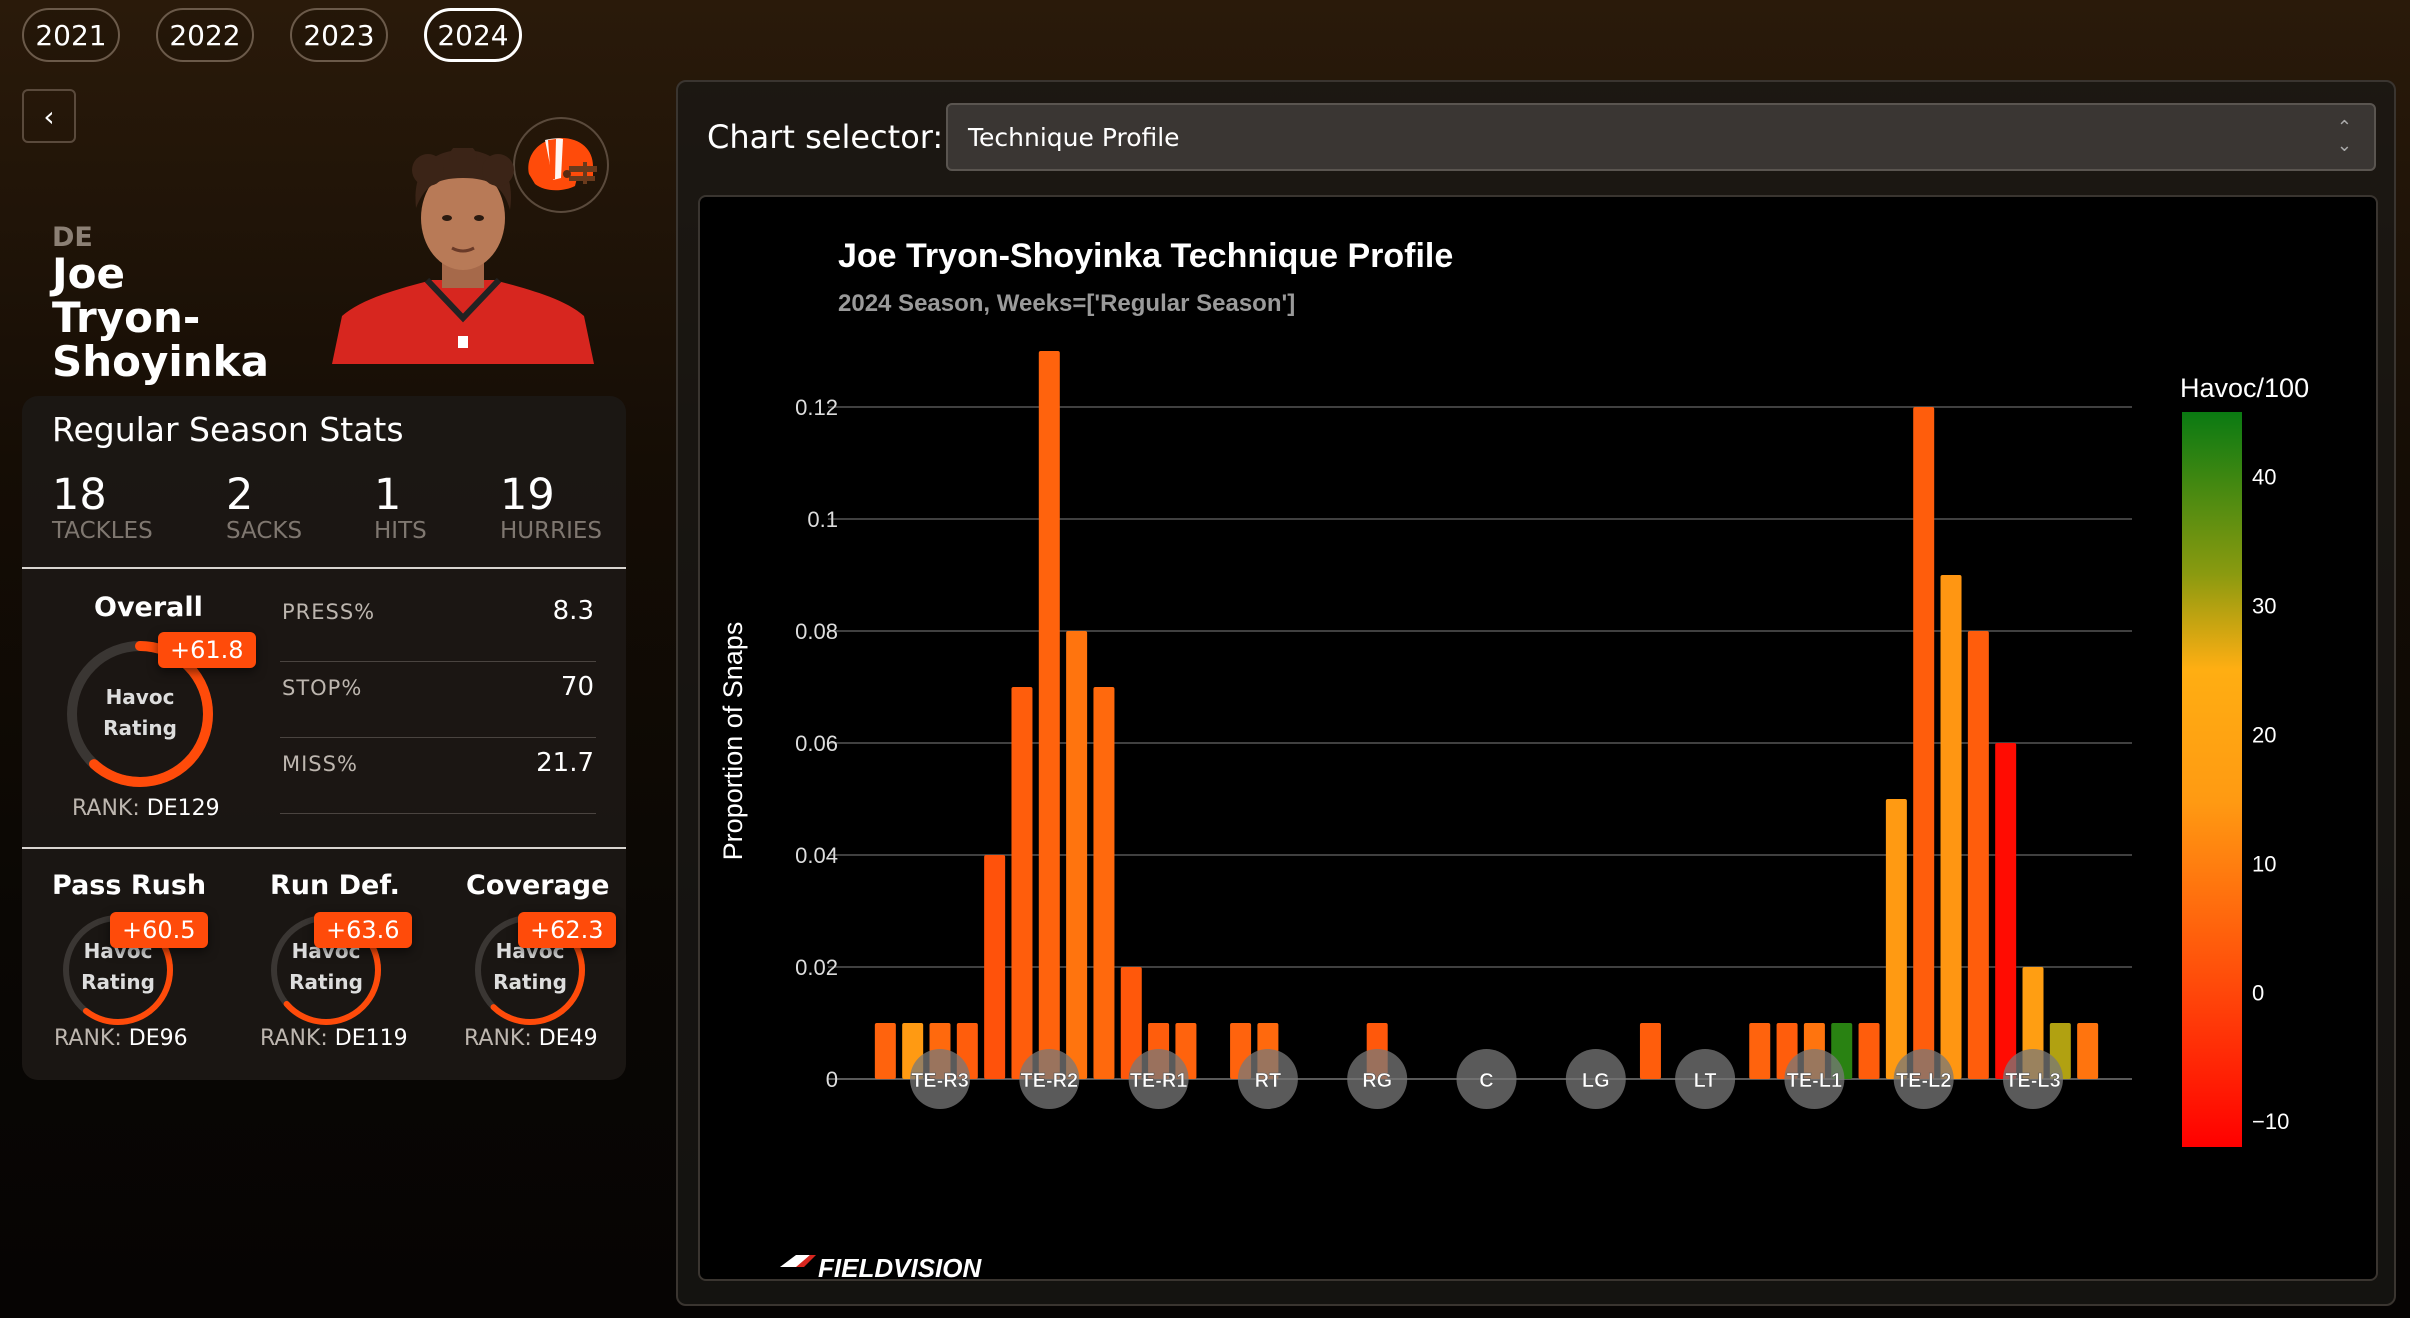 The width and height of the screenshot is (2410, 1318). What do you see at coordinates (335, 885) in the screenshot?
I see `run-def-title: Run Def.` at bounding box center [335, 885].